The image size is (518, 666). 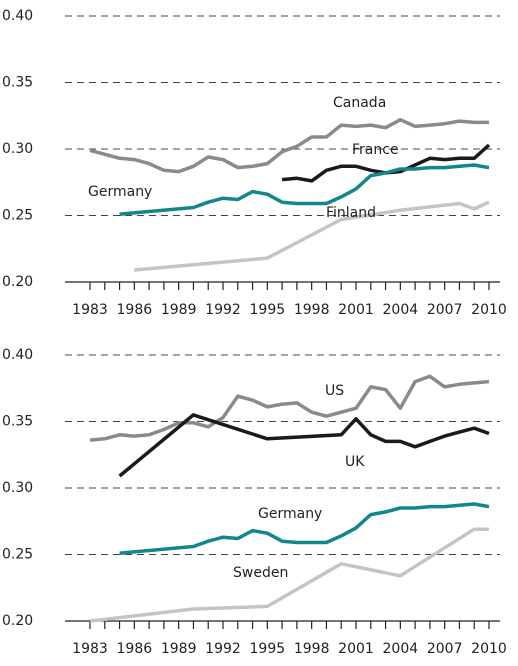 I want to click on series-label: US, so click(x=334, y=391).